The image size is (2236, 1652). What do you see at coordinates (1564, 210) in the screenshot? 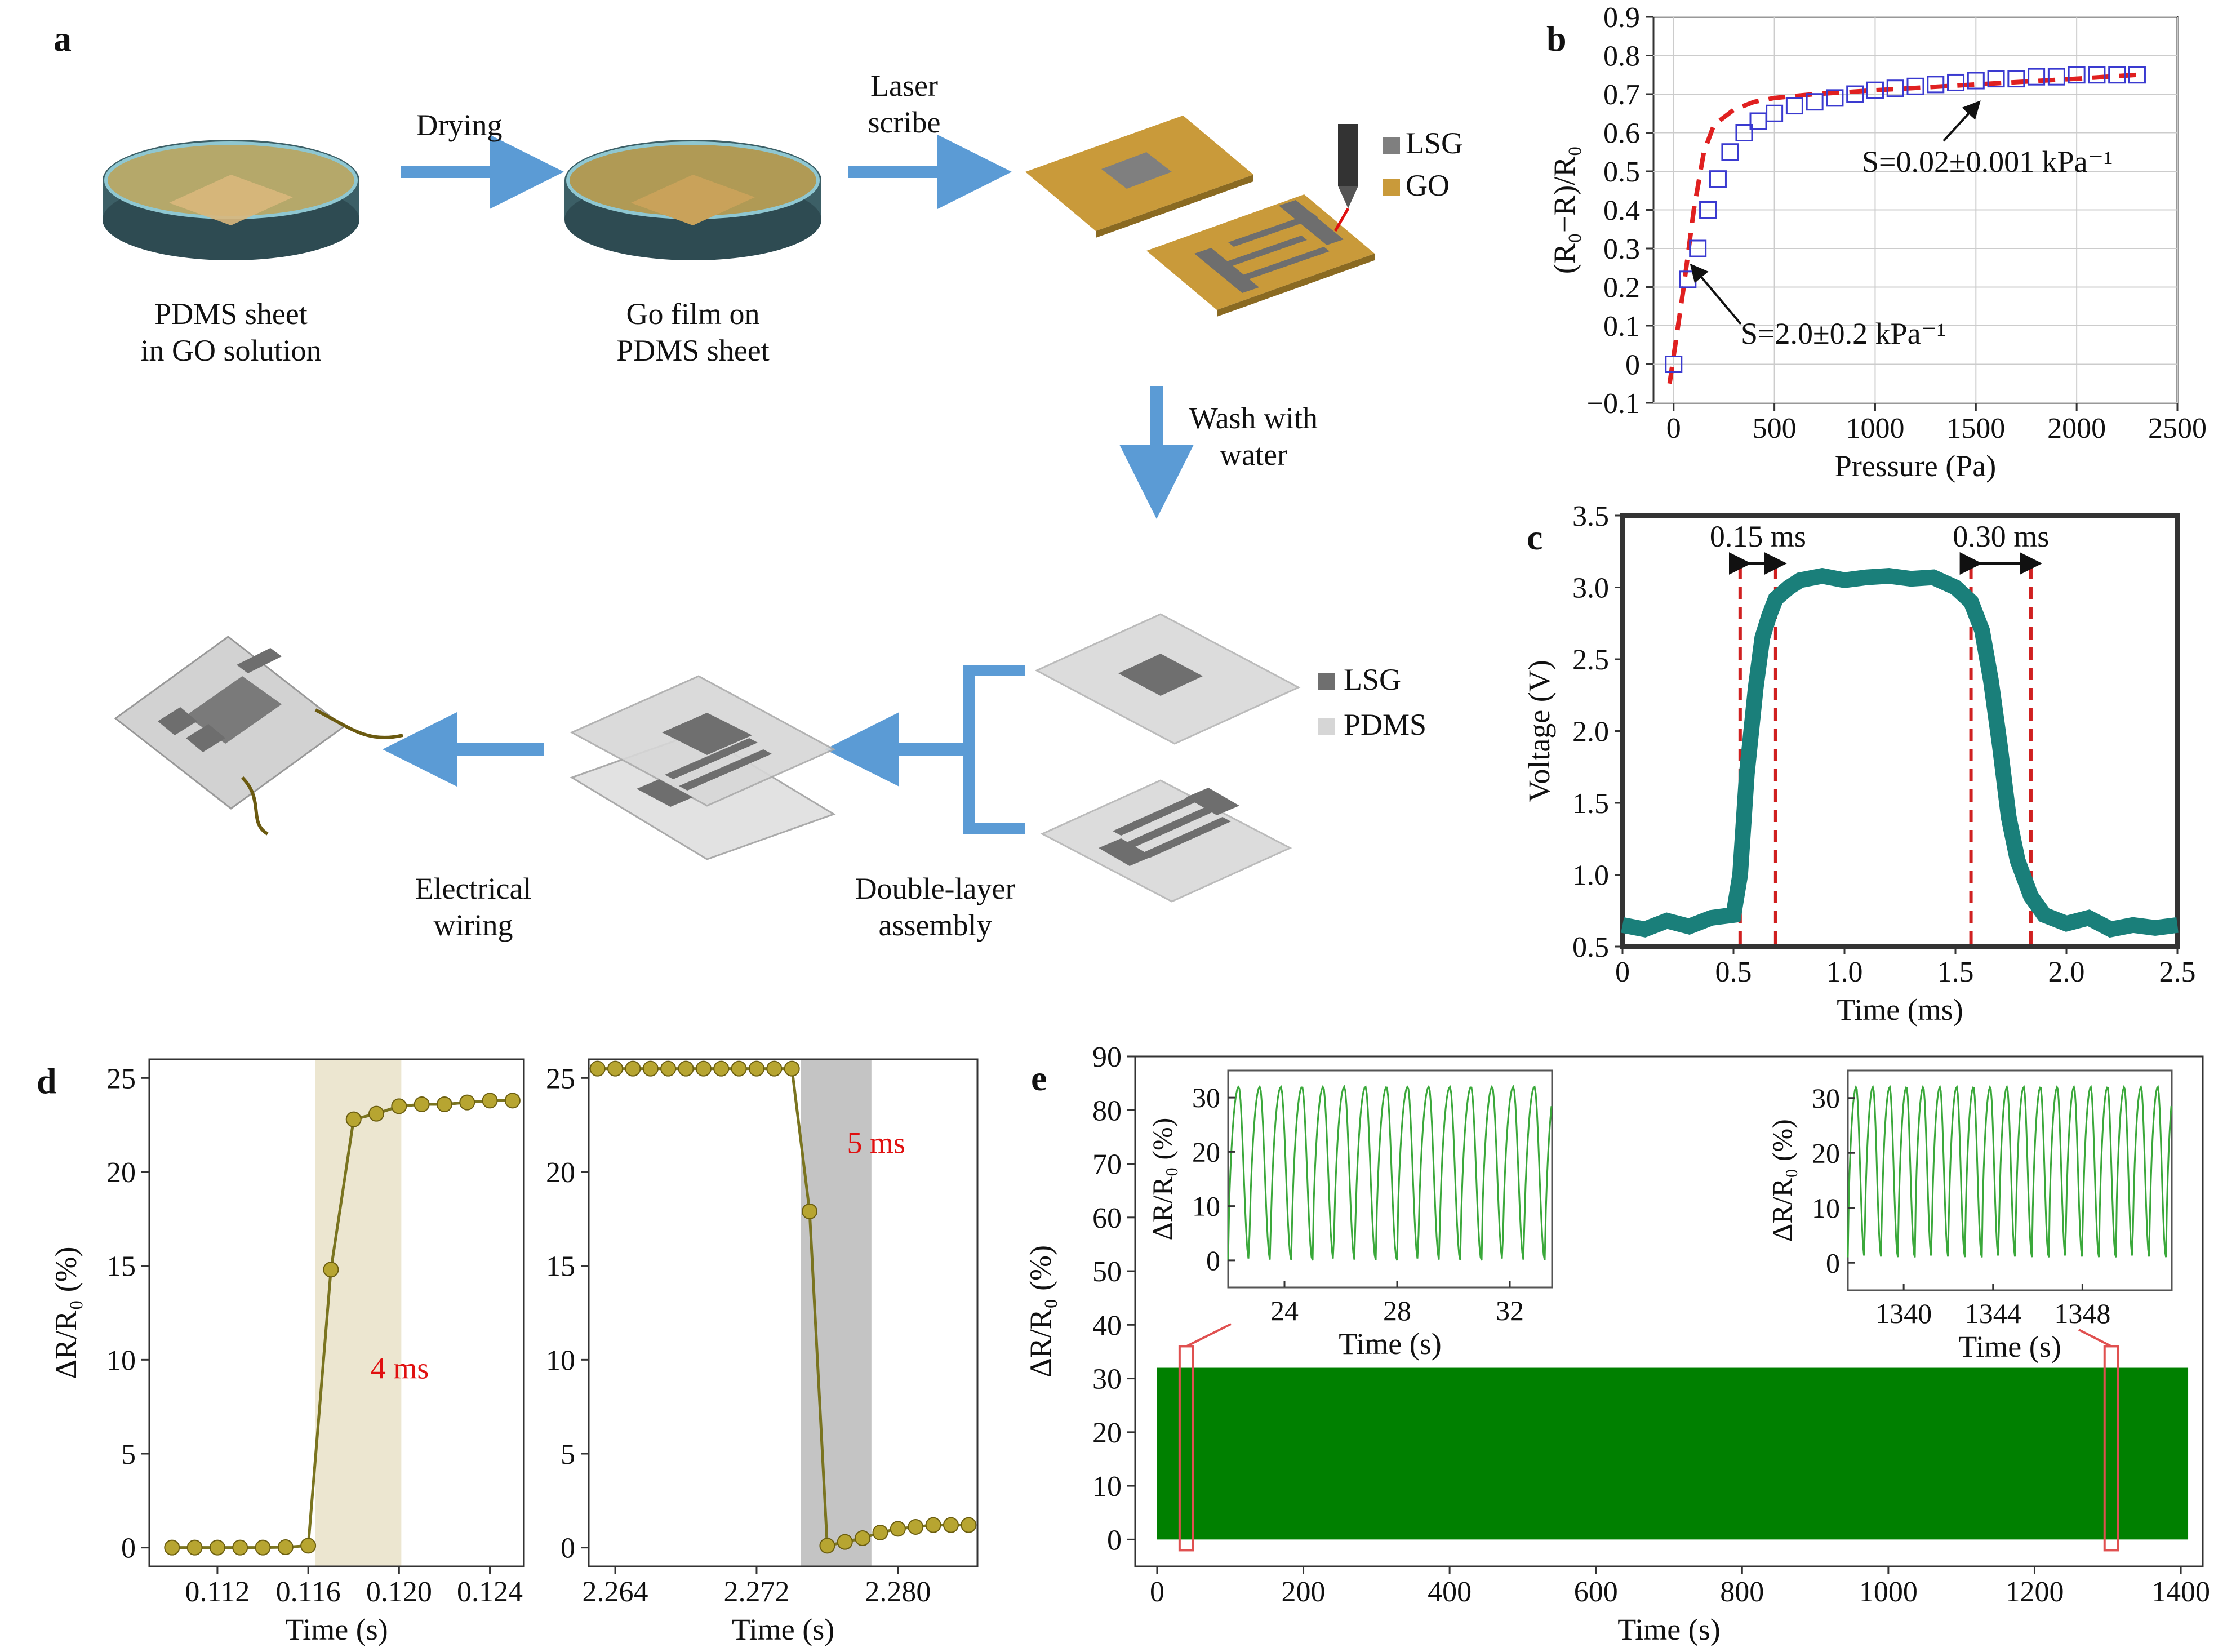
I see `y-axis-label-b: (R₀−R)/R₀` at bounding box center [1564, 210].